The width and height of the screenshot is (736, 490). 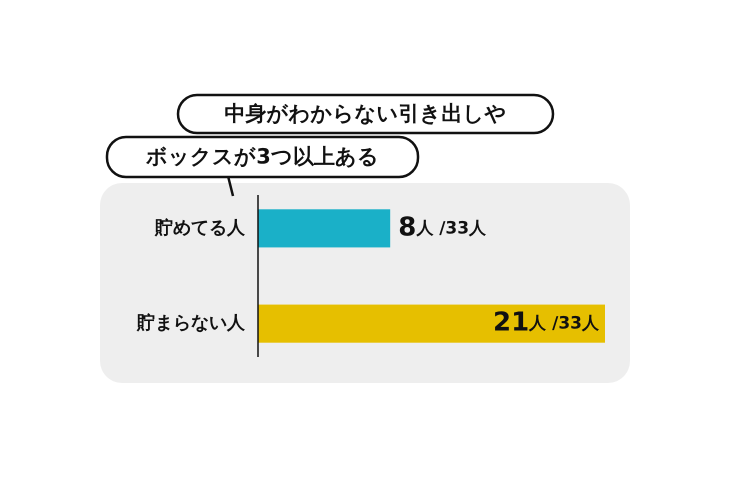 I want to click on y-tick-label: 貯めてる人, so click(x=200, y=227).